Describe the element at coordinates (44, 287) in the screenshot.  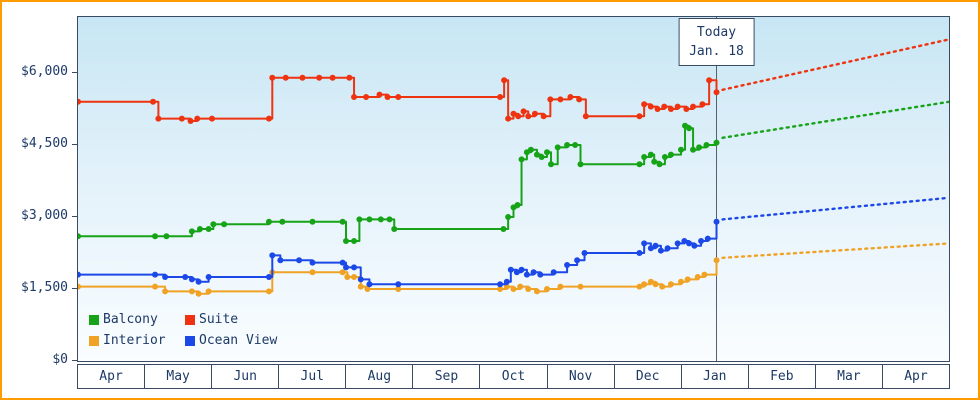
I see `y-axis-label: $1,500` at that location.